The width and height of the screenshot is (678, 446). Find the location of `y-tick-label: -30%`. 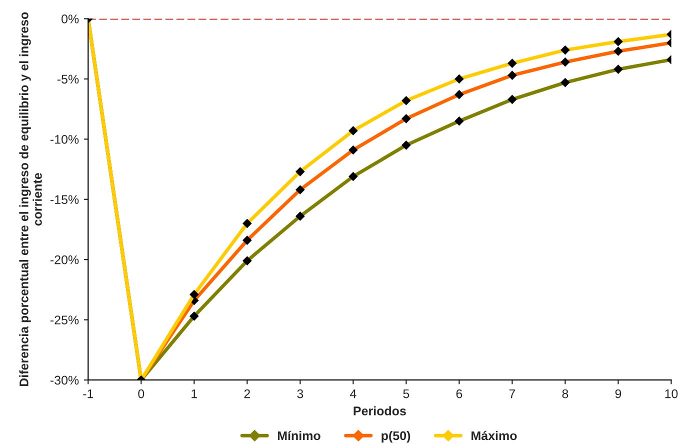

y-tick-label: -30% is located at coordinates (64, 380).